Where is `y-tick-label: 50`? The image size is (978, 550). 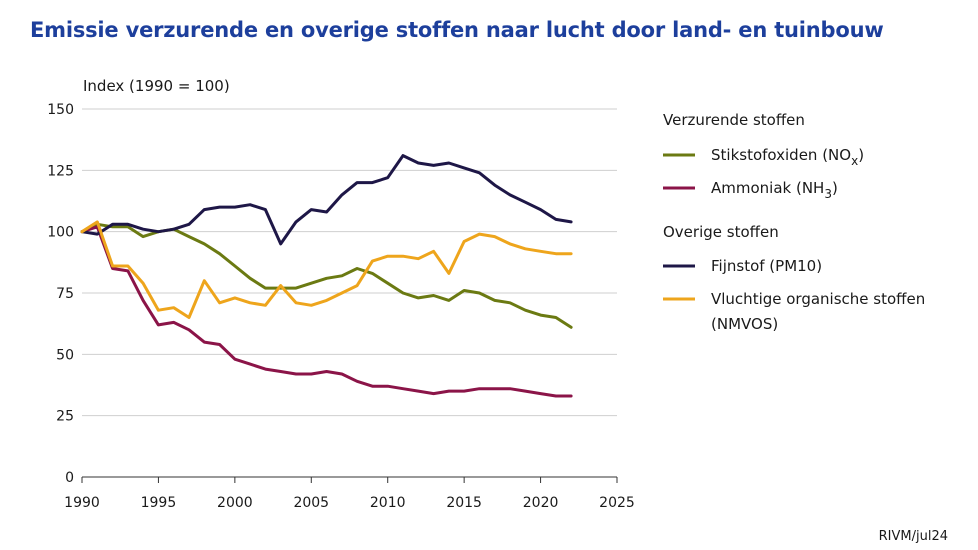 y-tick-label: 50 is located at coordinates (65, 355).